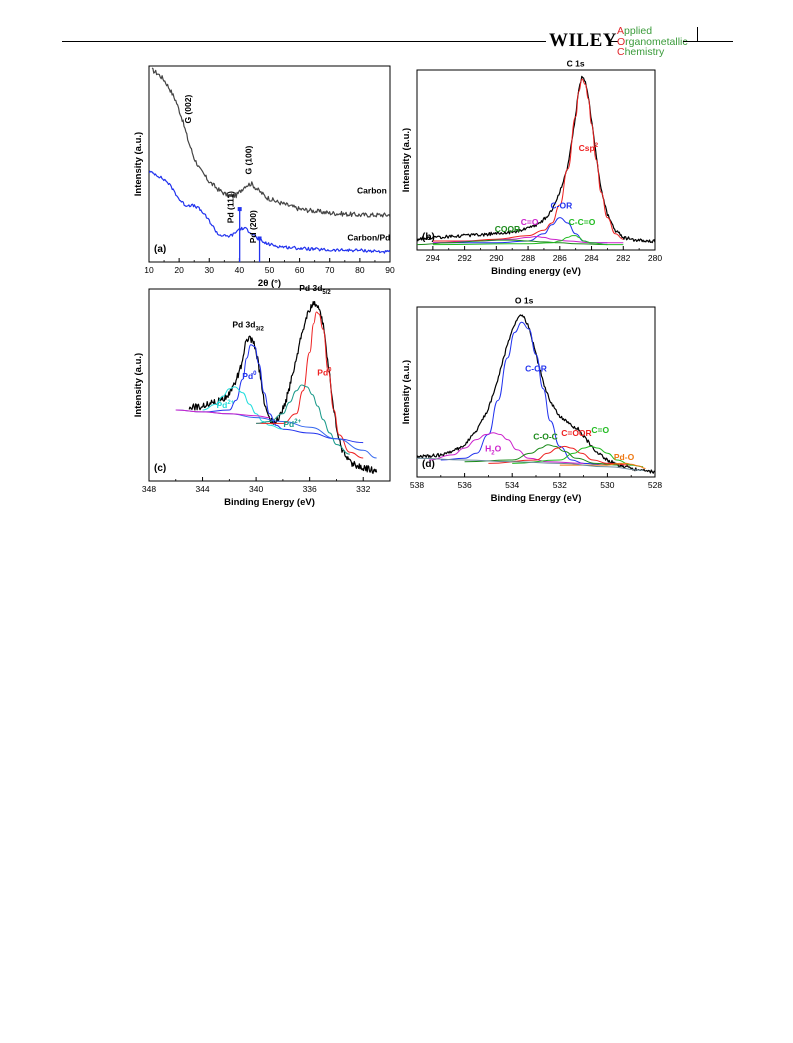  I want to click on x-axis-label: 2θ (°), so click(269, 283).